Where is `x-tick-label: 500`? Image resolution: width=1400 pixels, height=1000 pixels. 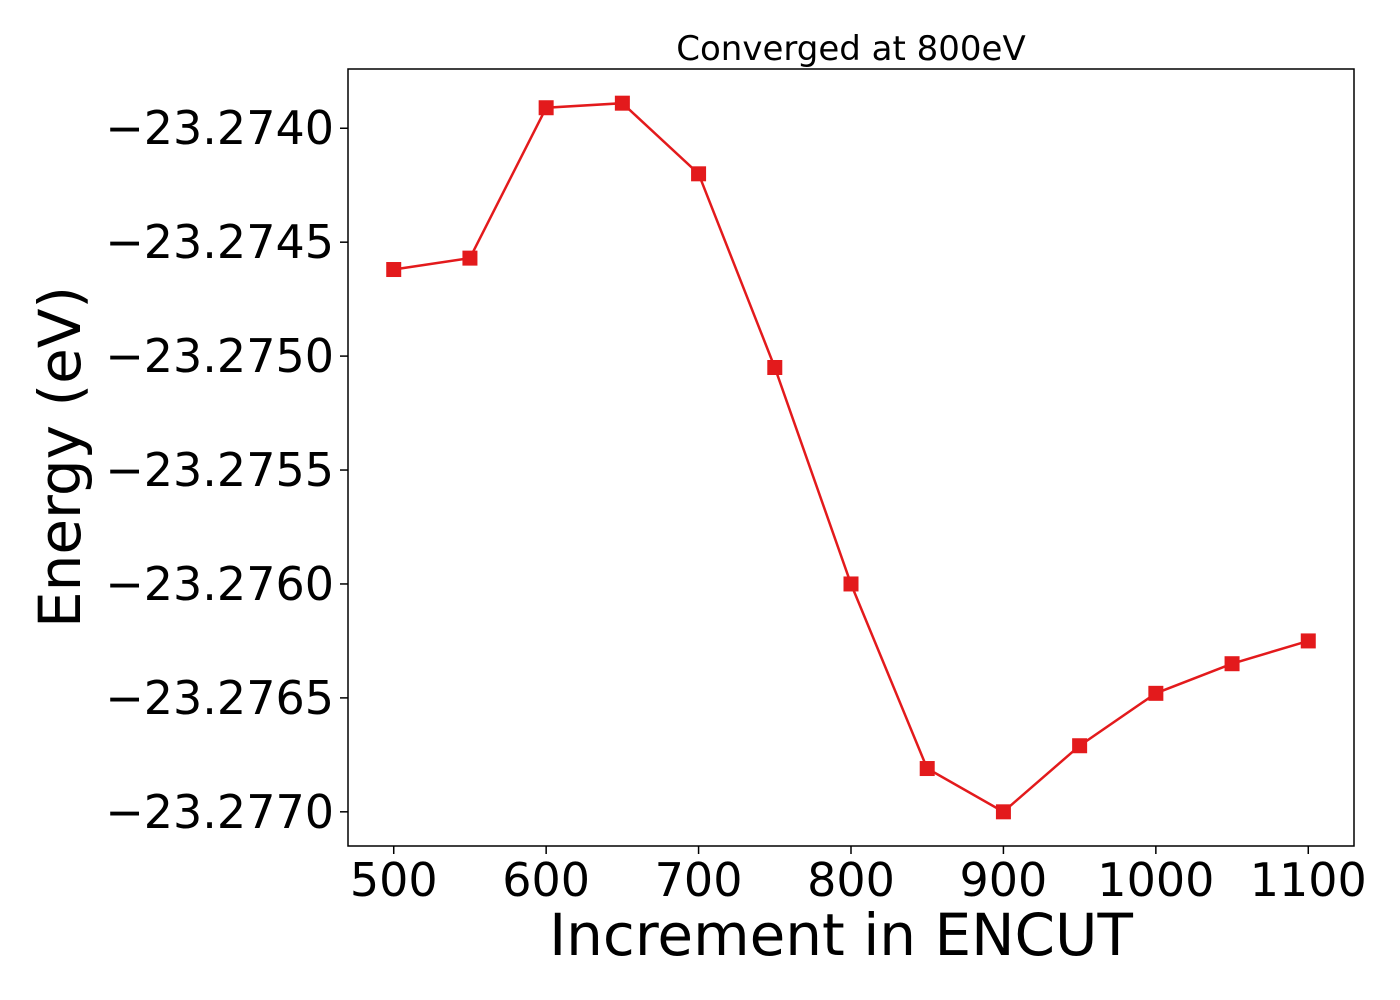
x-tick-label: 500 is located at coordinates (394, 880).